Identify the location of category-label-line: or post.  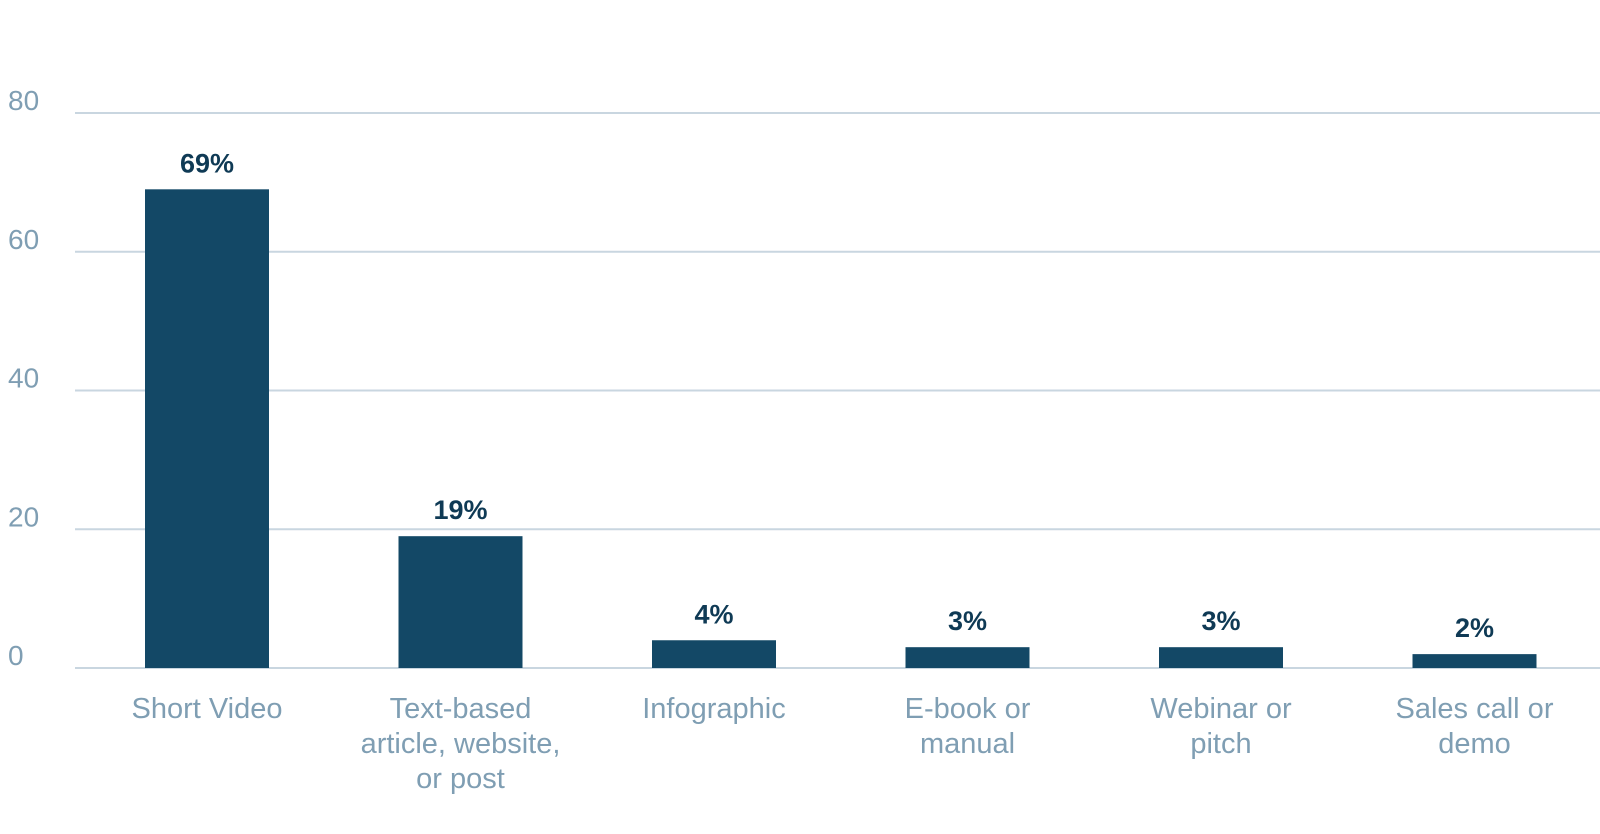
(460, 779).